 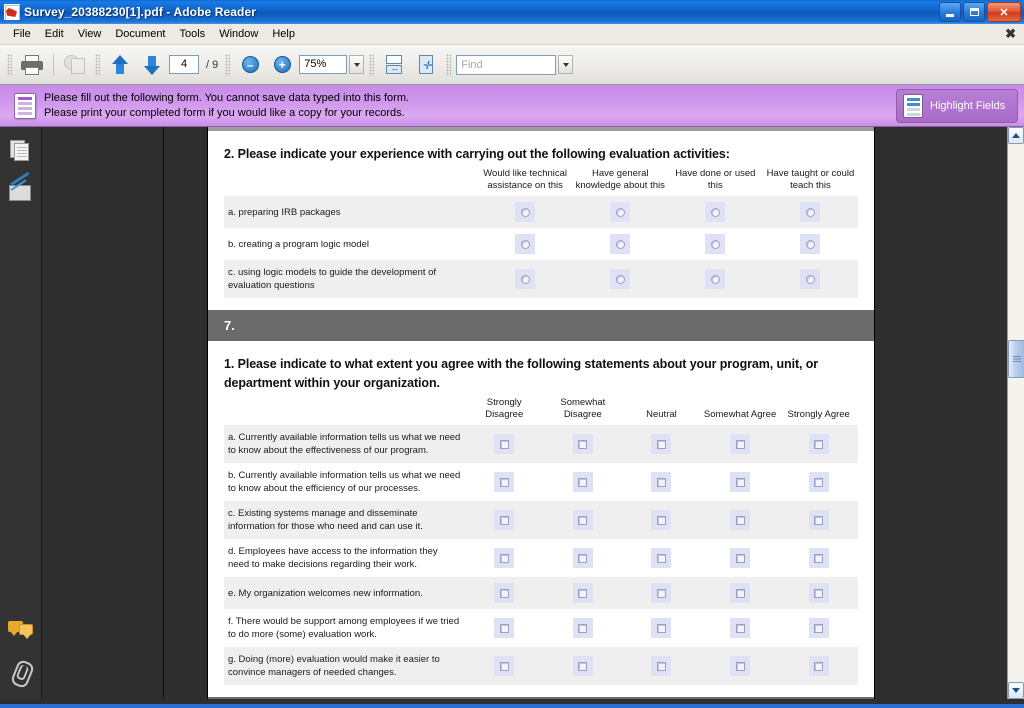 What do you see at coordinates (957, 106) in the screenshot?
I see `highlight-fields-button: Highlight Fields` at bounding box center [957, 106].